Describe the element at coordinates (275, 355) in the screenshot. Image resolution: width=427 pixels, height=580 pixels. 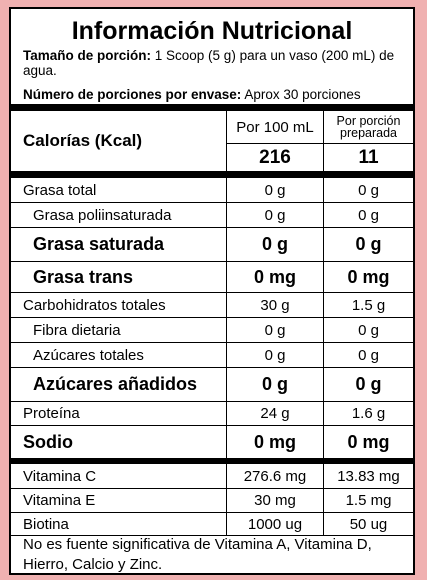
I see `nutrient-total-sugars-col1: 0 g` at that location.